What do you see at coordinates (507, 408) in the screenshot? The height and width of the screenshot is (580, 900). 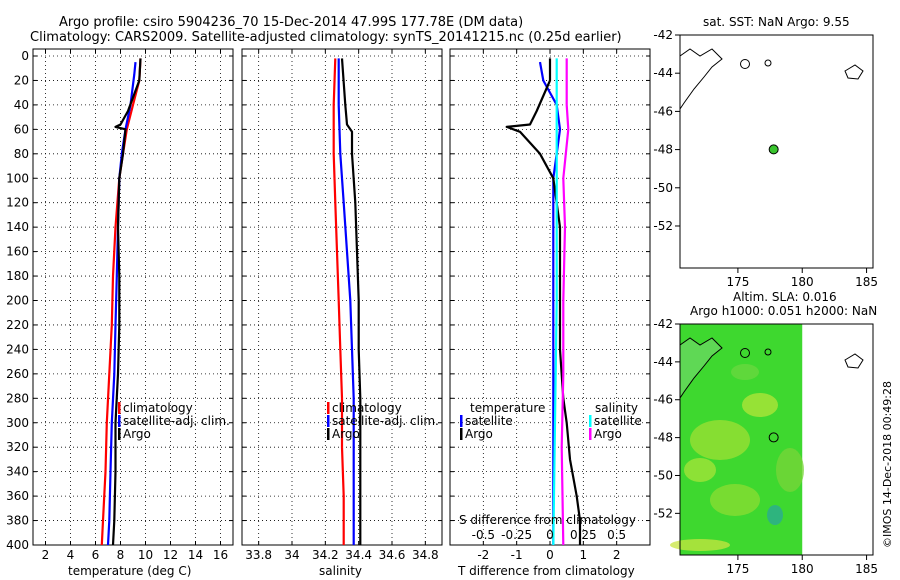 I see `legend-temperature-title: temperature` at bounding box center [507, 408].